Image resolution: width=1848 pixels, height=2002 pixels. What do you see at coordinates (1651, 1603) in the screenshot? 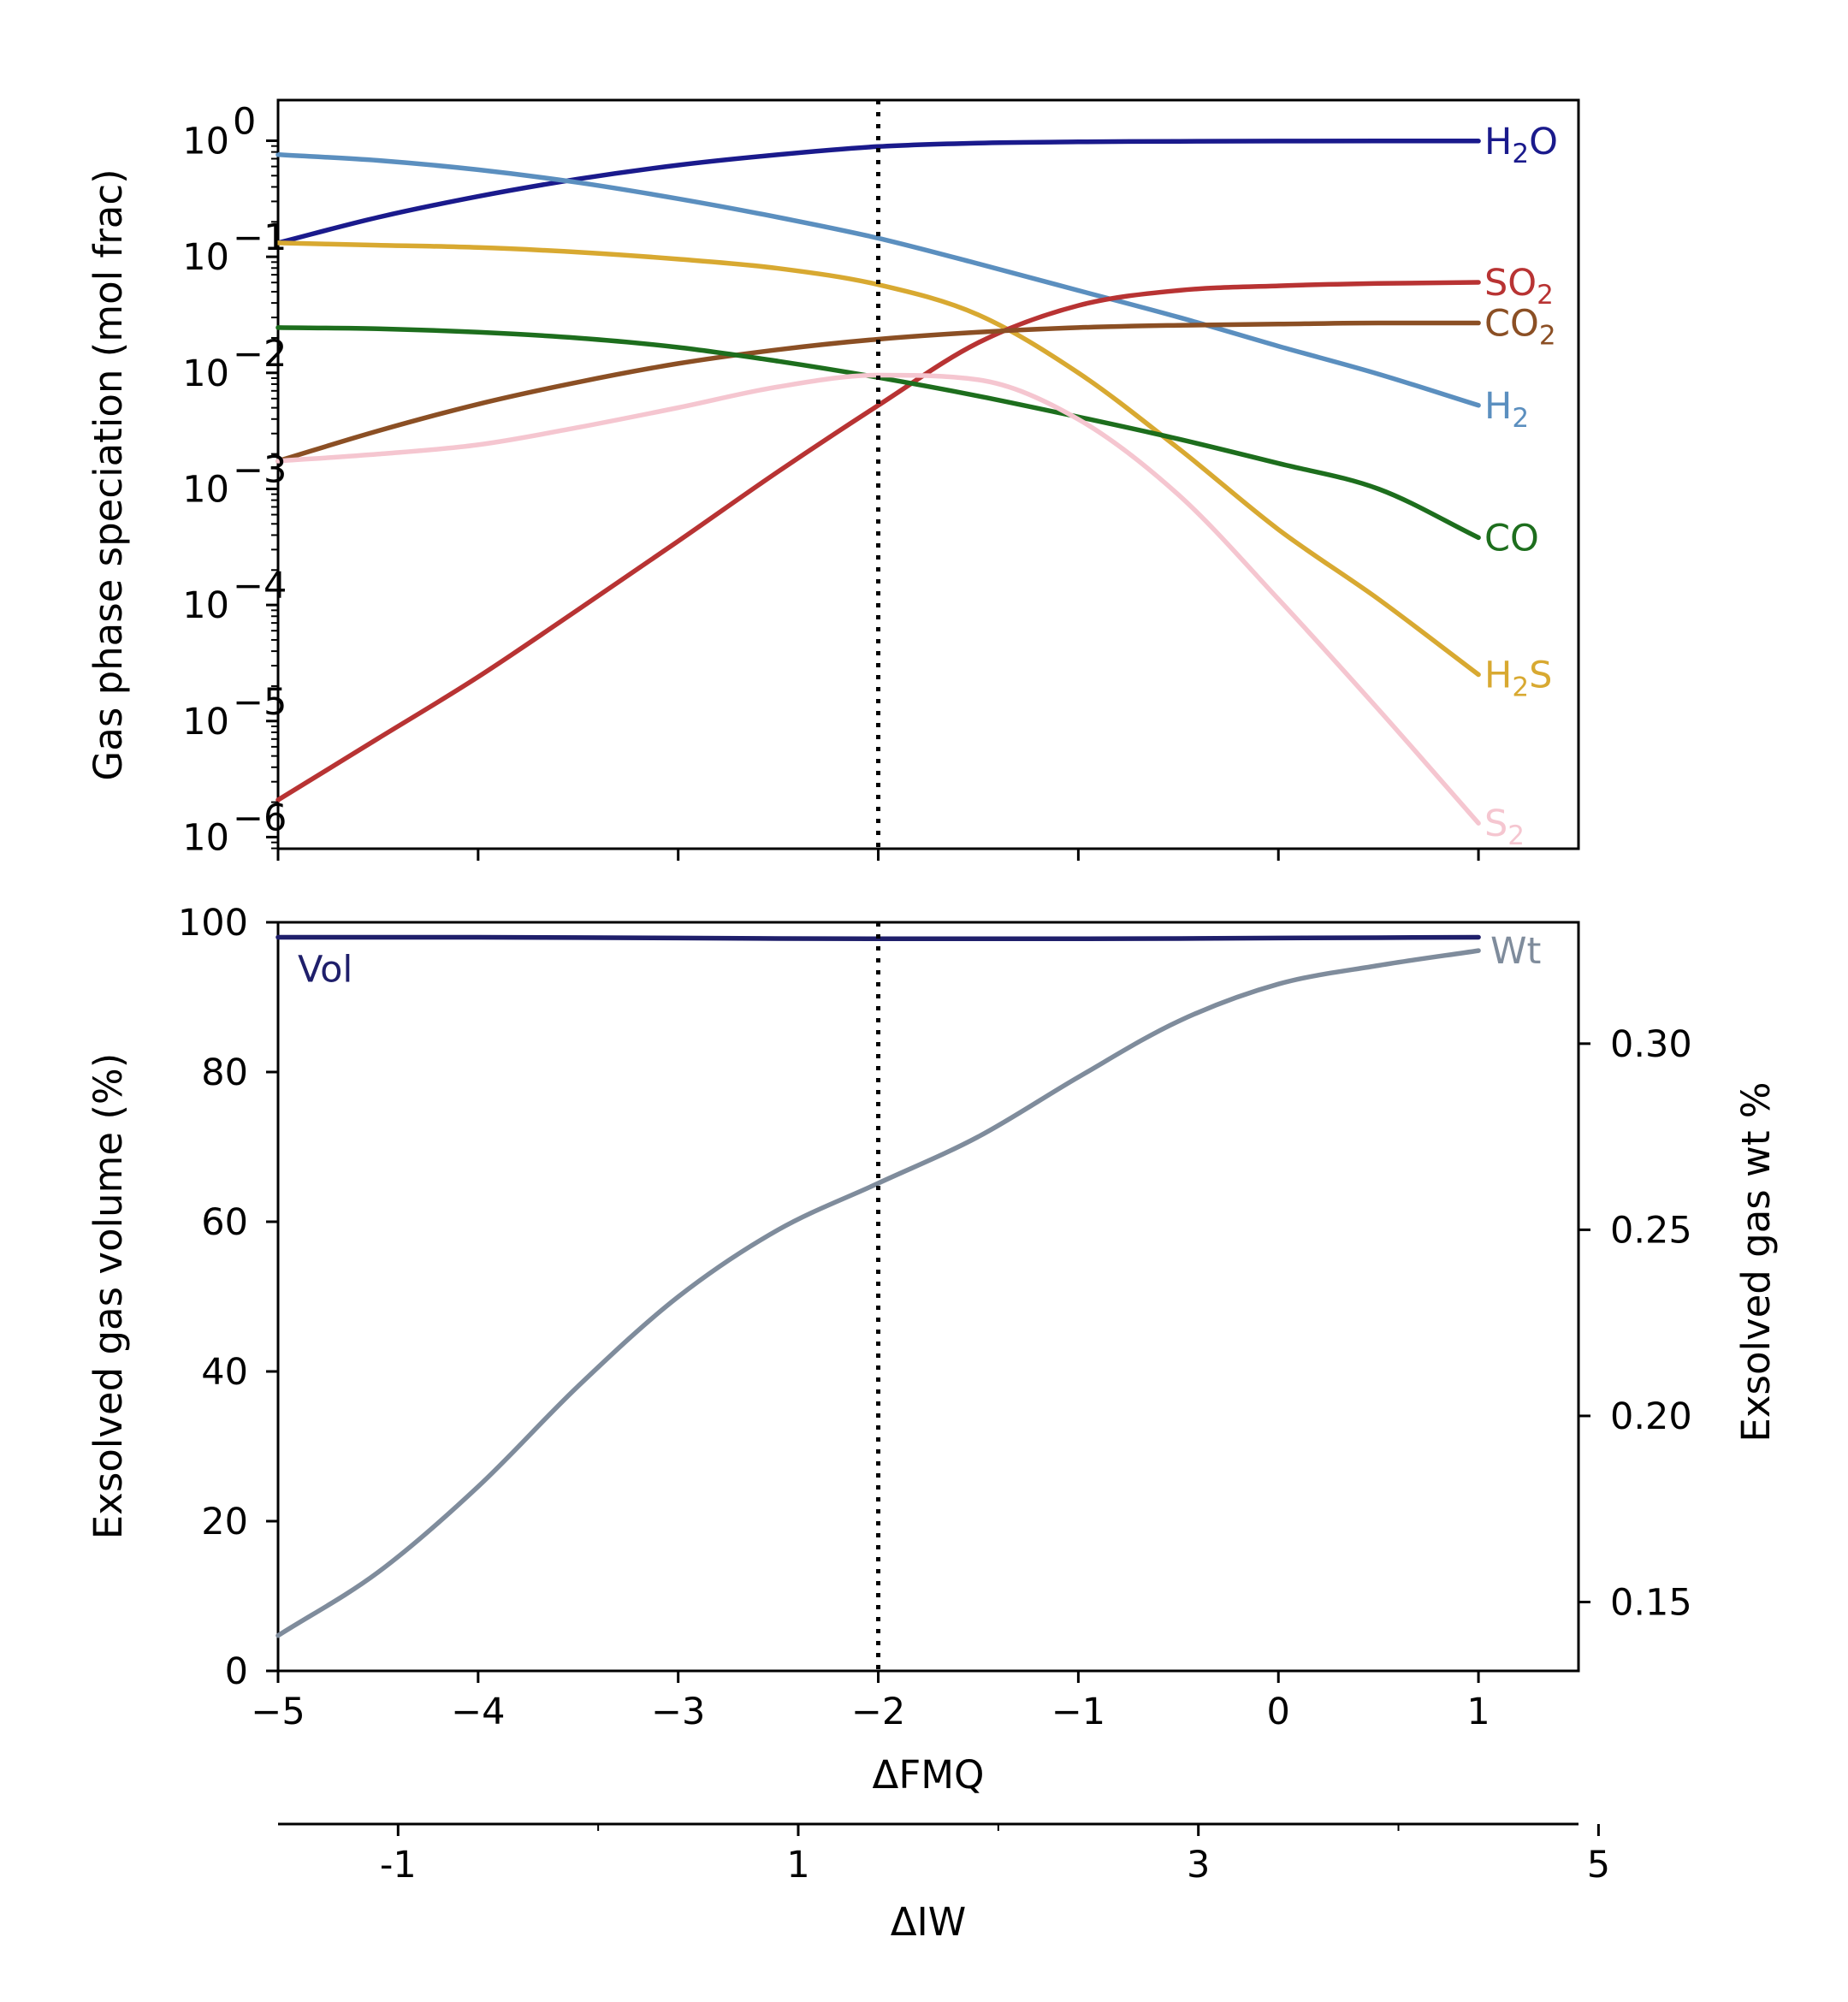
I see `right-y-tick-label: 0.15` at bounding box center [1651, 1603].